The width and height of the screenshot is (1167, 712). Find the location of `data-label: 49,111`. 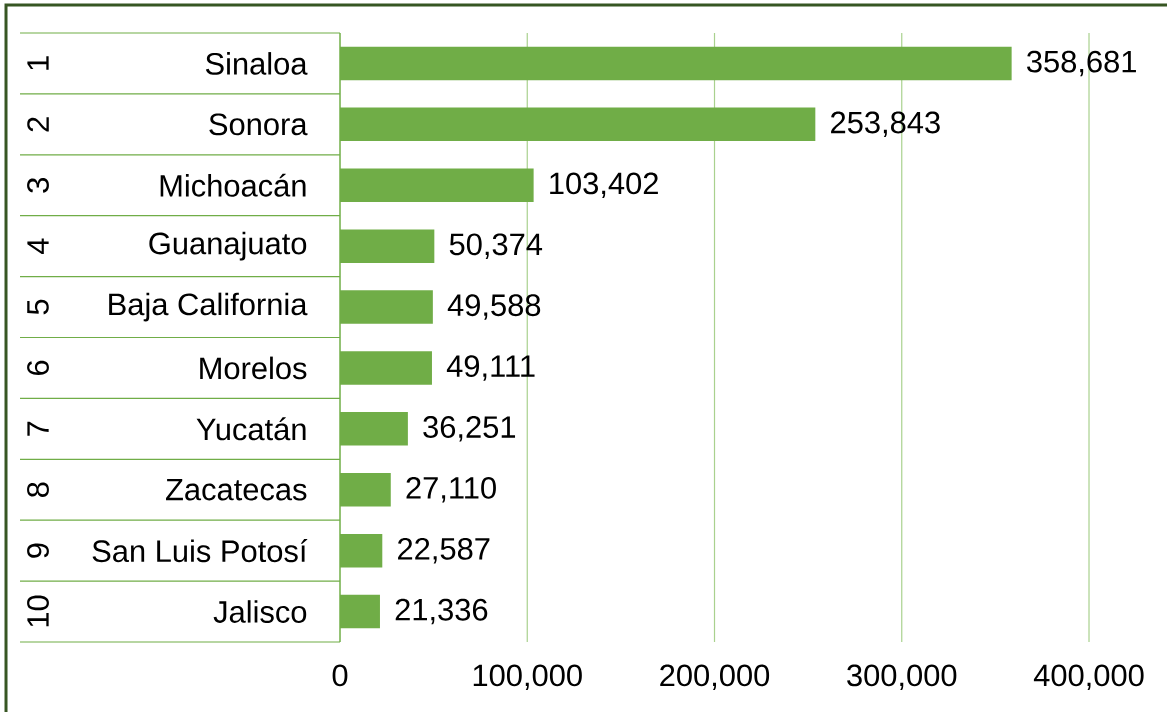

data-label: 49,111 is located at coordinates (490, 368).